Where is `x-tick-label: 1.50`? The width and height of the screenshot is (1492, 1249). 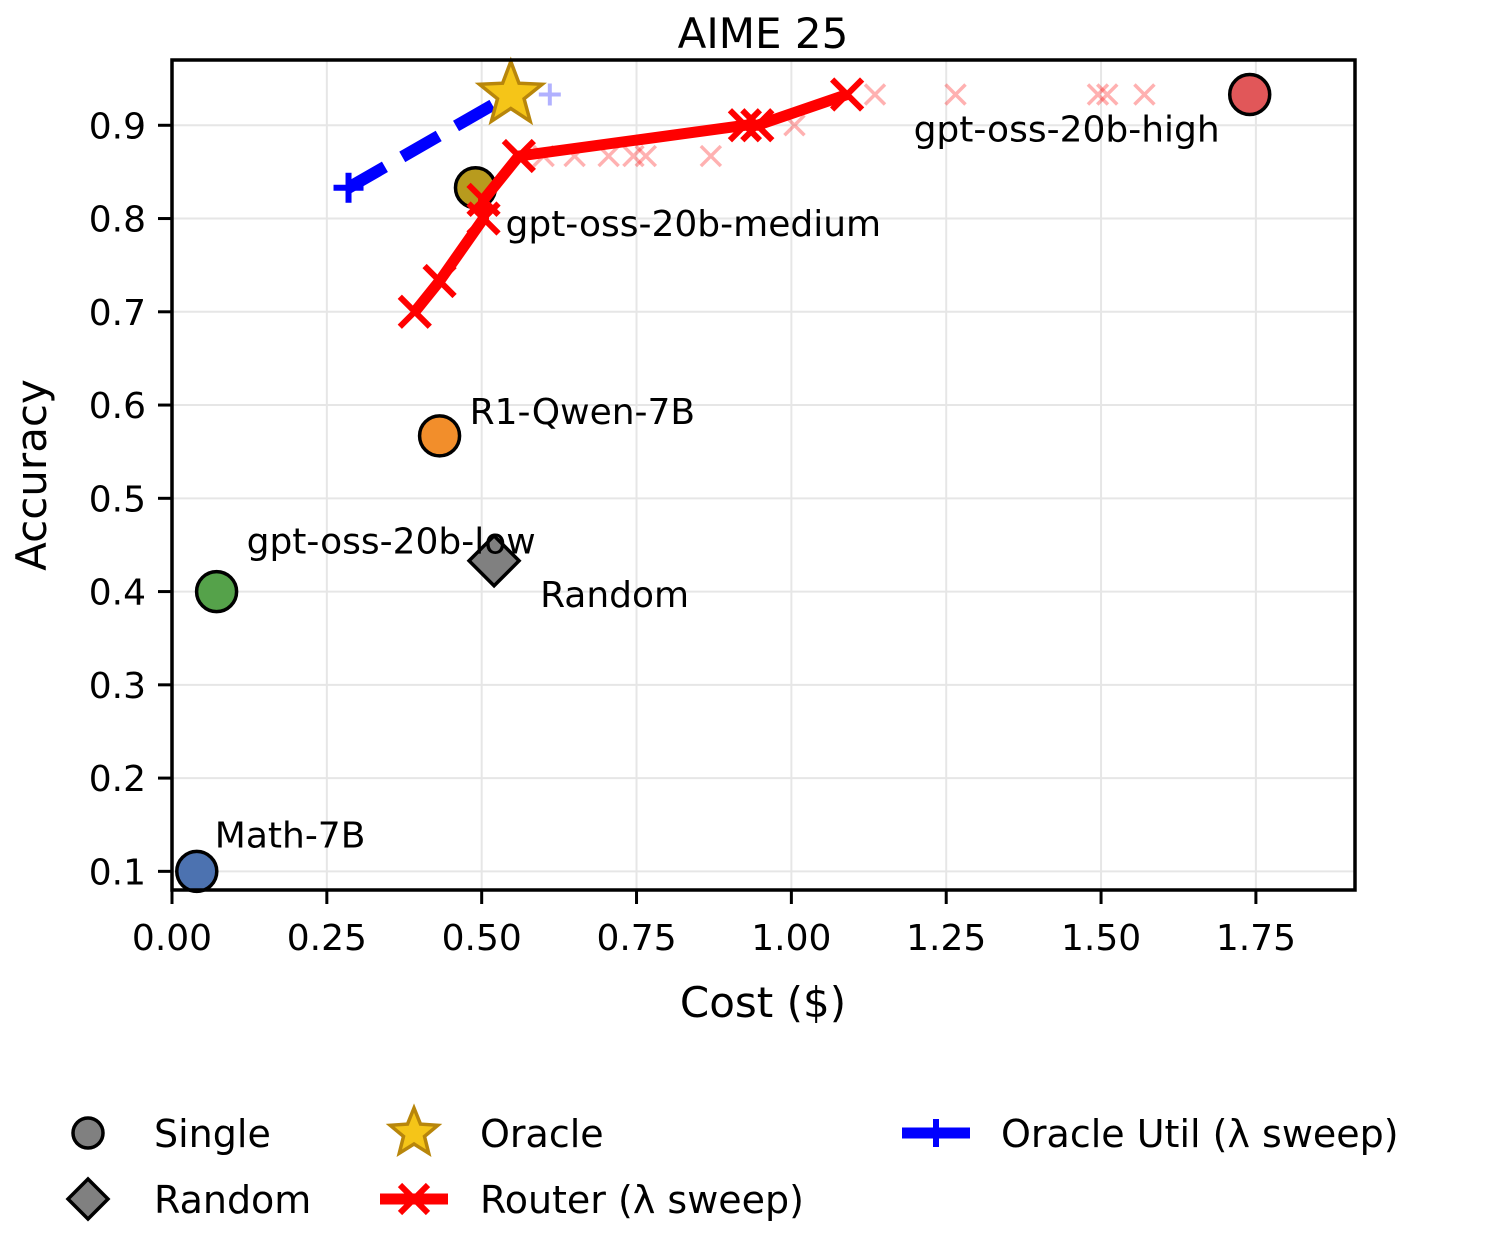
x-tick-label: 1.50 is located at coordinates (1101, 938).